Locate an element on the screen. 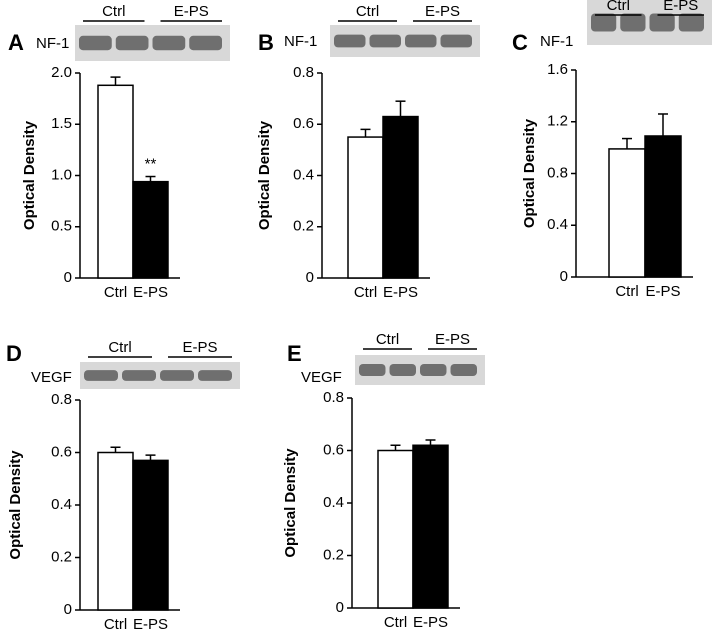 The width and height of the screenshot is (720, 630). y-tick-label: 1.6 is located at coordinates (557, 69).